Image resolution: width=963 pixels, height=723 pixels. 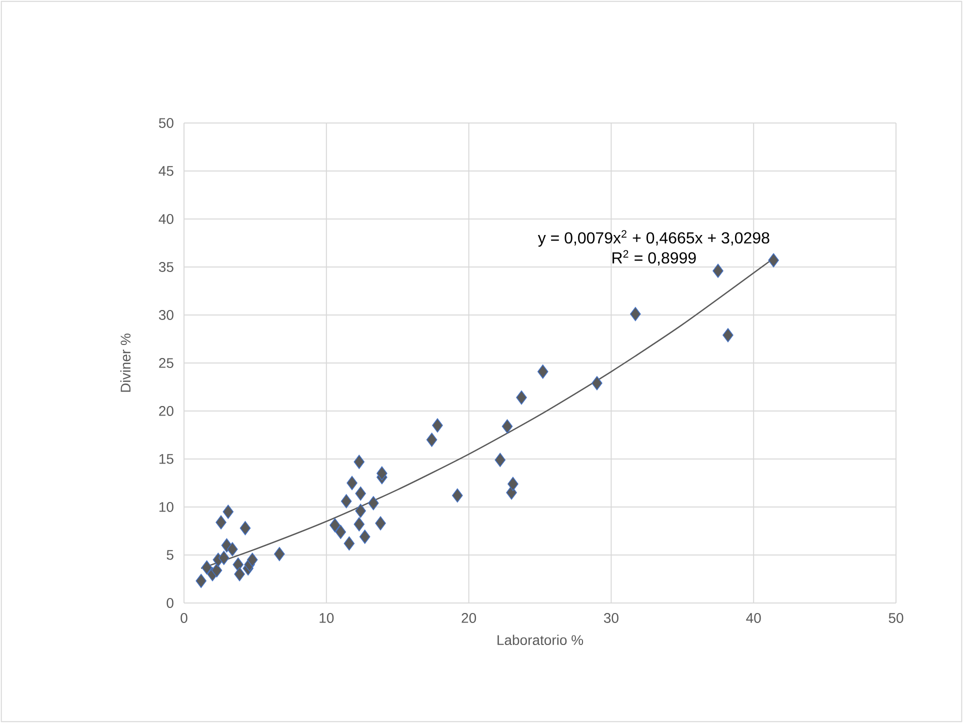 What do you see at coordinates (184, 618) in the screenshot?
I see `x-tick-label: 0` at bounding box center [184, 618].